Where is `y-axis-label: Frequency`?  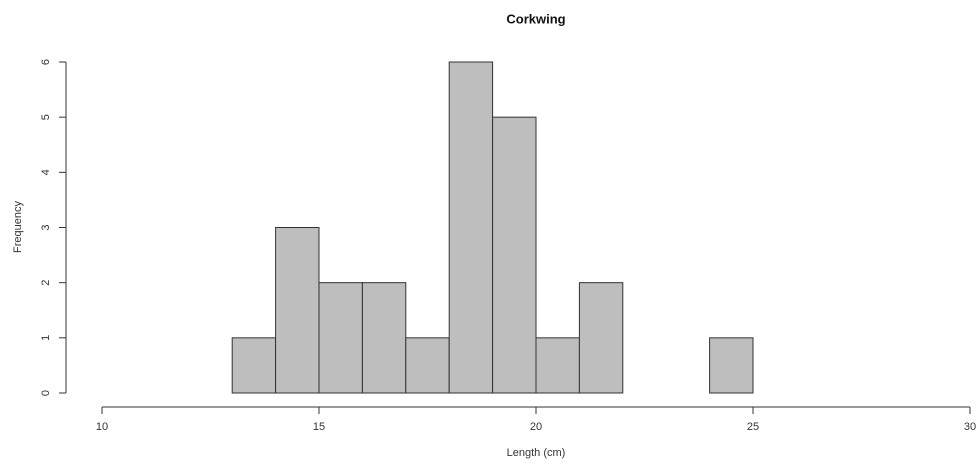
y-axis-label: Frequency is located at coordinates (18, 227).